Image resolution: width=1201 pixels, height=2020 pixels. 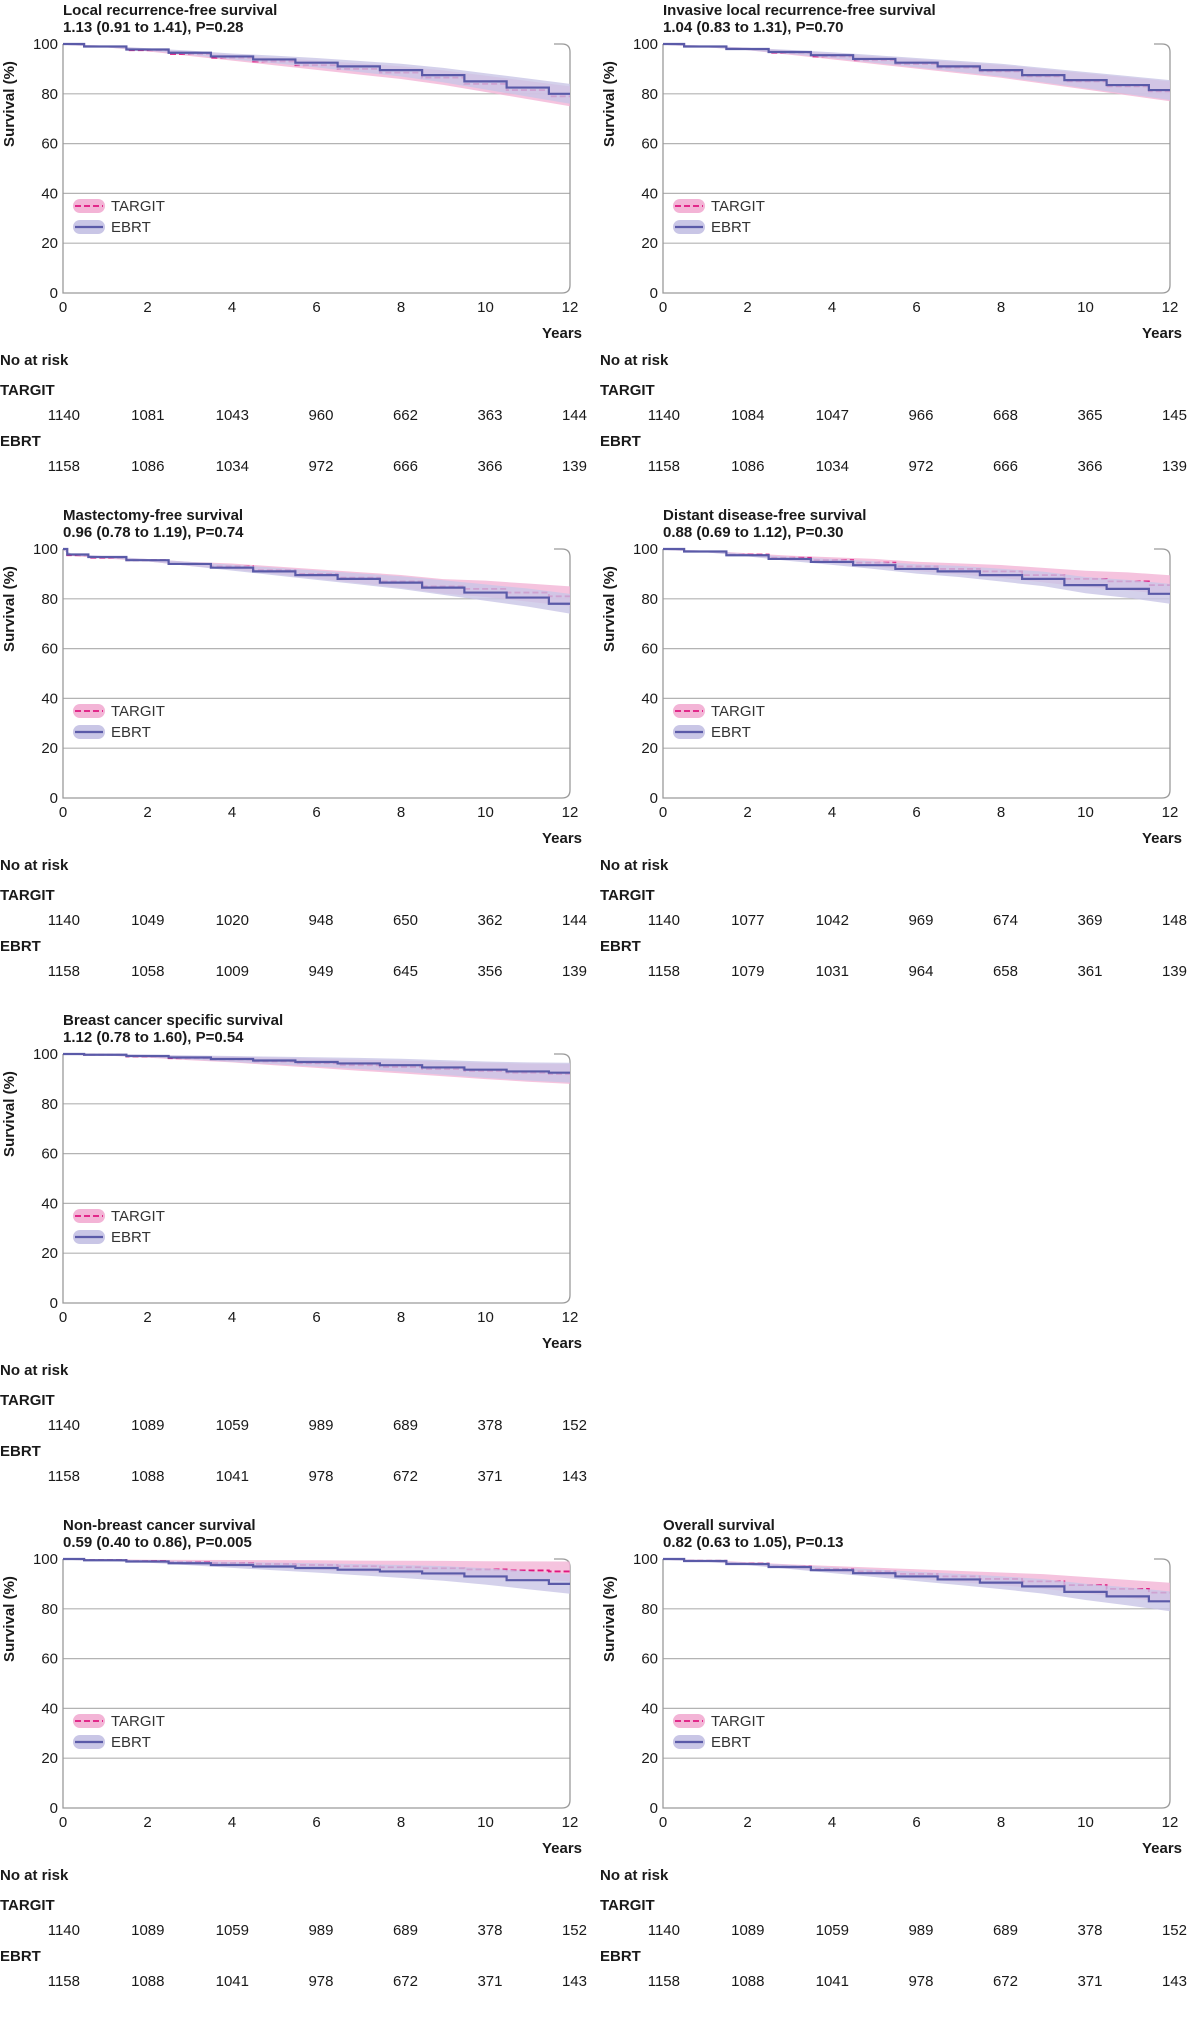 What do you see at coordinates (654, 1808) in the screenshot?
I see `y-tick-label: 0` at bounding box center [654, 1808].